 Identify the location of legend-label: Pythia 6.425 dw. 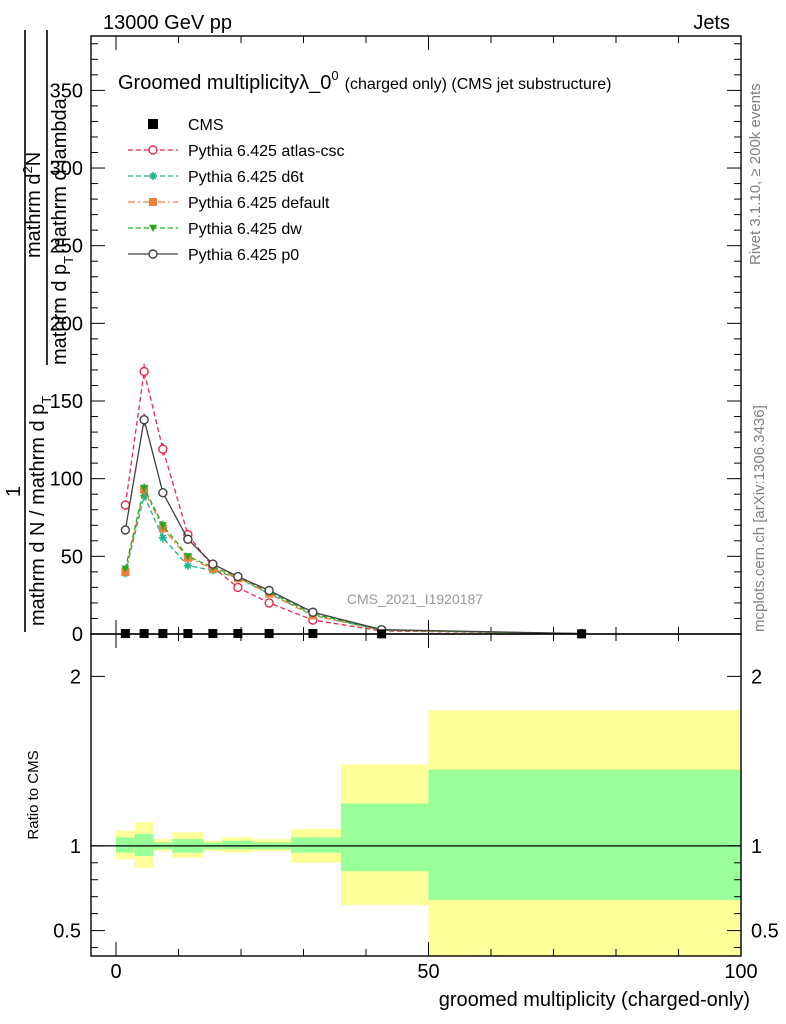
(245, 229).